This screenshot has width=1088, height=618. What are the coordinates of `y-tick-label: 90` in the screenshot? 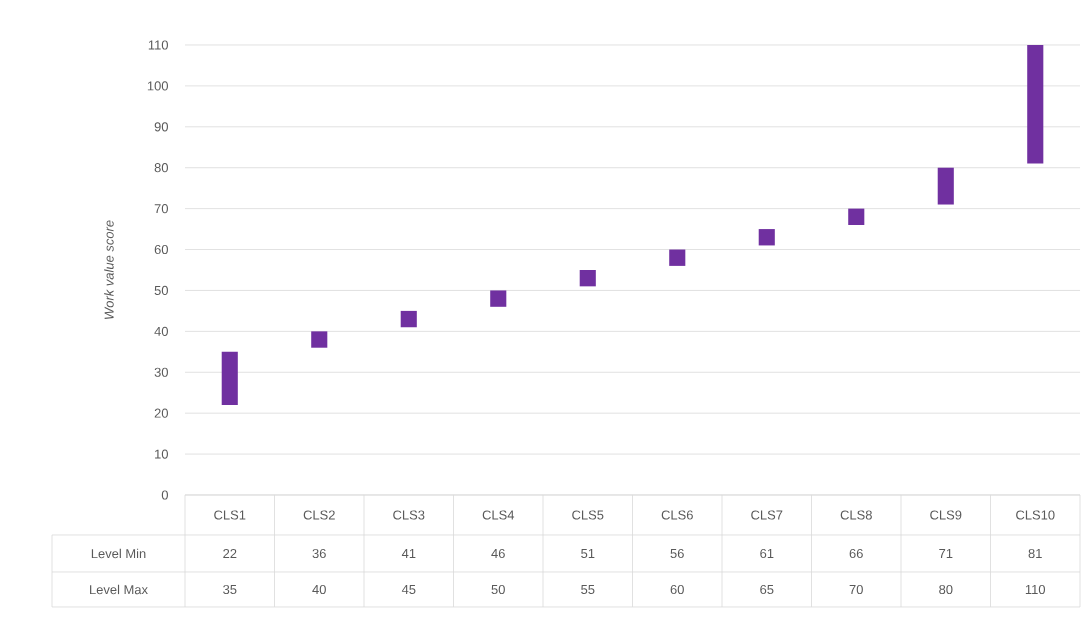 It's located at (161, 127).